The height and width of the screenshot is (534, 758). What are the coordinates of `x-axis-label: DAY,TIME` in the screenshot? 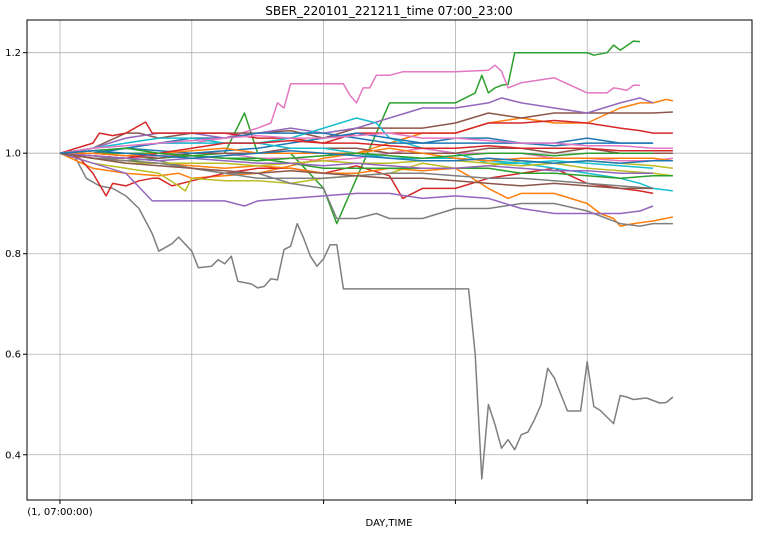 It's located at (389, 523).